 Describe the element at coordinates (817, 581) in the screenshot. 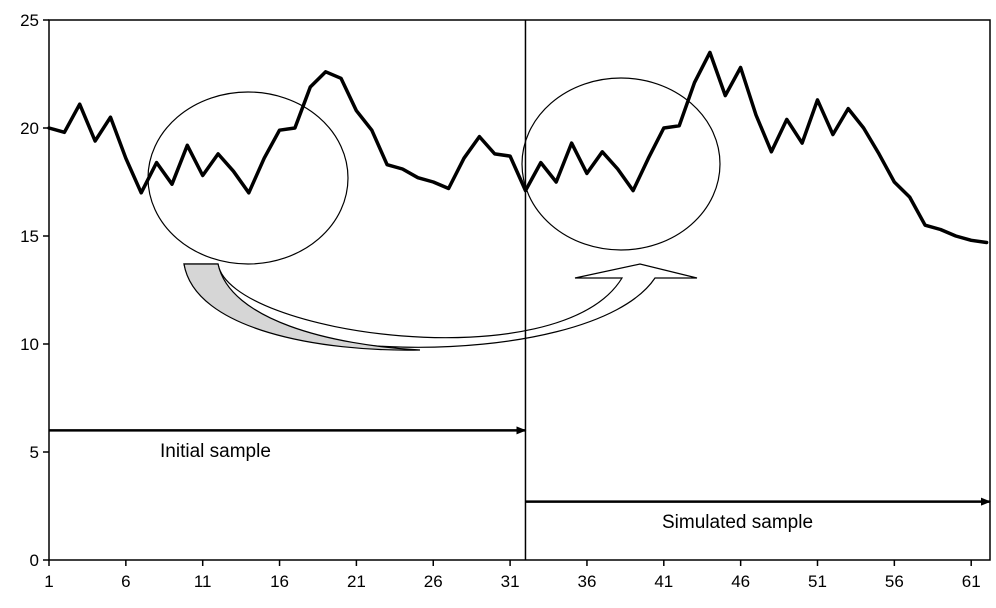

I see `x-tick-label: 51` at that location.